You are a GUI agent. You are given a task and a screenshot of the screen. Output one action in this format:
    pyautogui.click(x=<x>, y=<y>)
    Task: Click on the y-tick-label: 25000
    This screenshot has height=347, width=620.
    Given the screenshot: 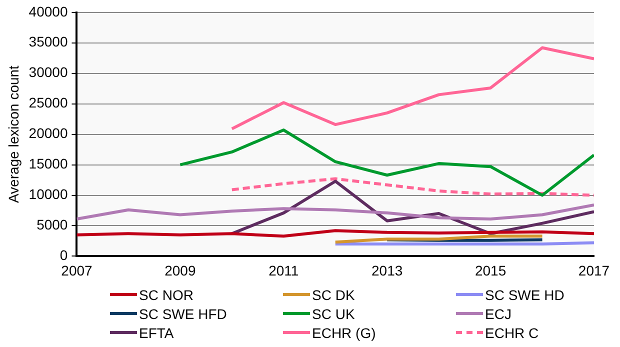 What is the action you would take?
    pyautogui.click(x=48, y=102)
    